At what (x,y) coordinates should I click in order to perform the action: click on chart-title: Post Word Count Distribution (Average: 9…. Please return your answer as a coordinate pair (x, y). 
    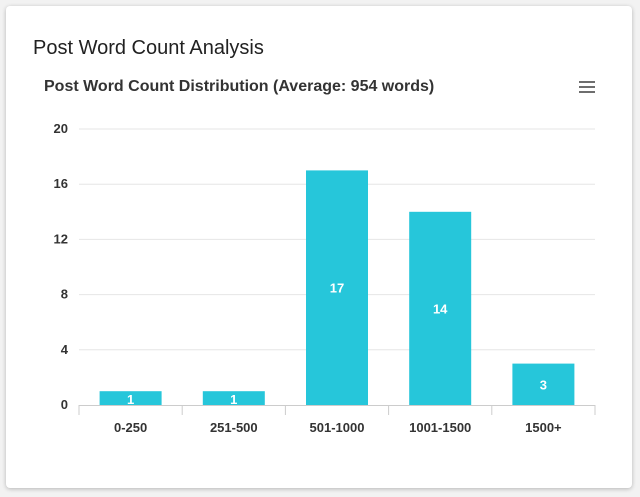
    Looking at the image, I should click on (239, 86).